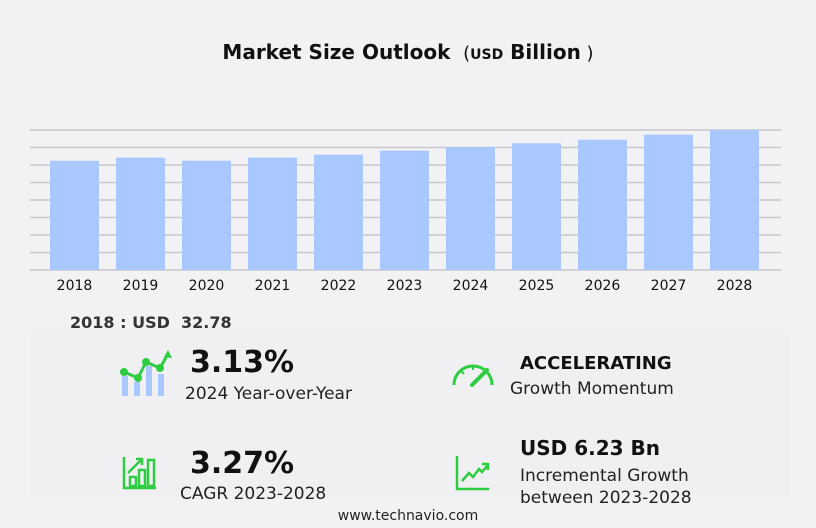  Describe the element at coordinates (536, 206) in the screenshot. I see `bar-2025` at that location.